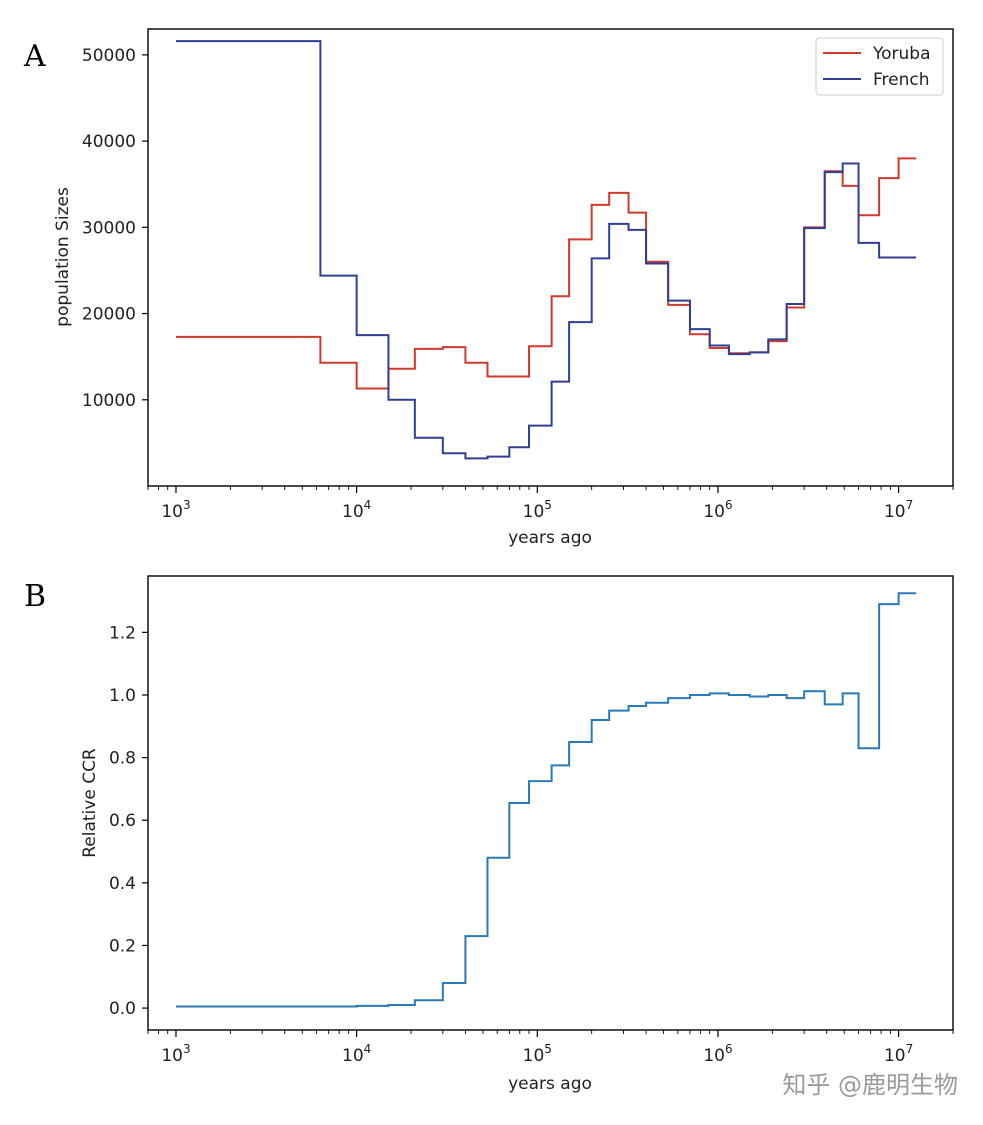 The image size is (983, 1125). I want to click on y-tick-label: 1.2, so click(122, 633).